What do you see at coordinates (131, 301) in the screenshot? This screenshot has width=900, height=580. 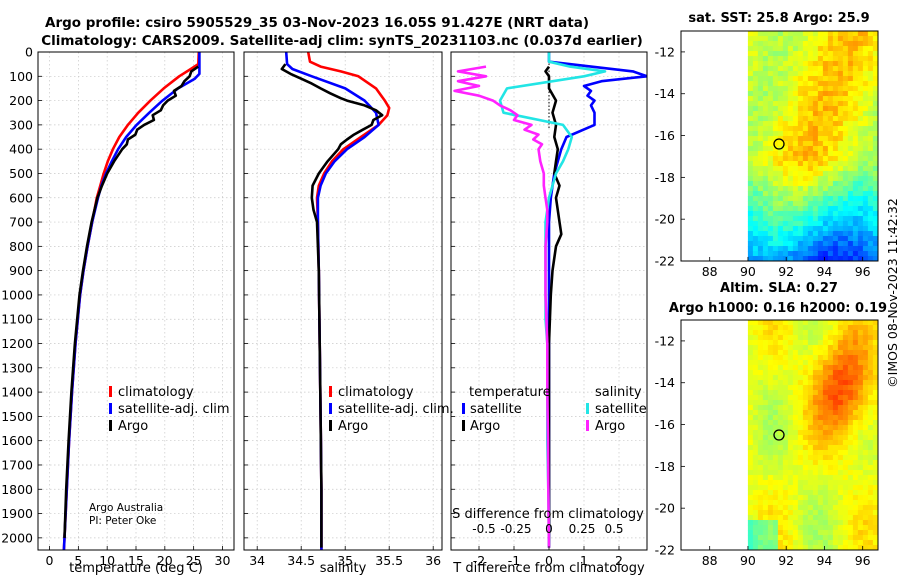 I see `series-line` at bounding box center [131, 301].